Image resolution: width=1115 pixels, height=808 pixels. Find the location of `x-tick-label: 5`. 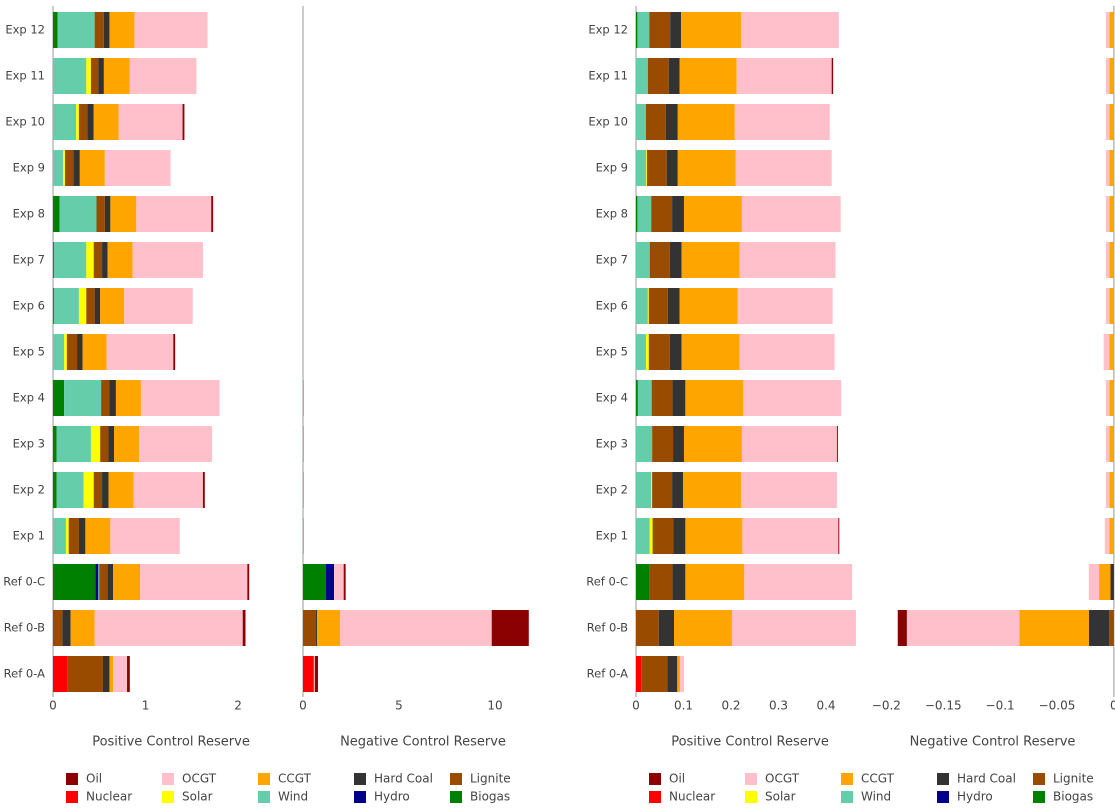

x-tick-label: 5 is located at coordinates (399, 706).